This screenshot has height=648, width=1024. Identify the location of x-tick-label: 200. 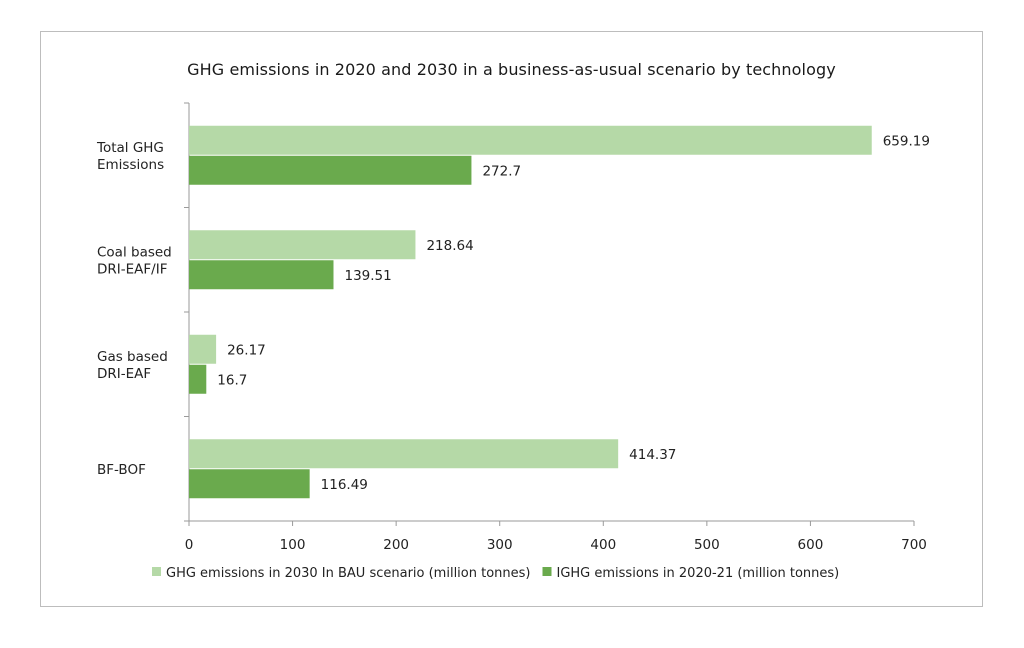
(396, 545).